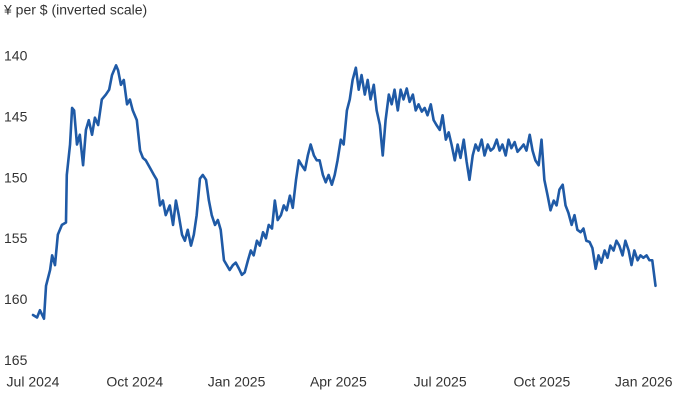 The width and height of the screenshot is (690, 400). What do you see at coordinates (33, 382) in the screenshot?
I see `x-tick-label: Jul 2024` at bounding box center [33, 382].